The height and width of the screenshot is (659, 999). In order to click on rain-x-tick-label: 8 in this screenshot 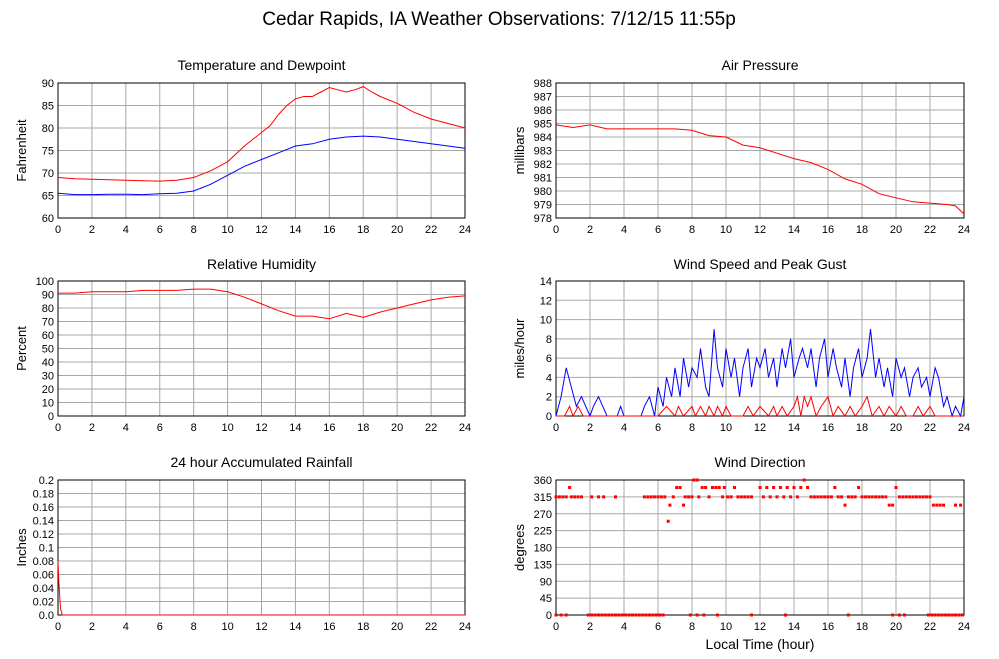, I will do `click(194, 627)`.